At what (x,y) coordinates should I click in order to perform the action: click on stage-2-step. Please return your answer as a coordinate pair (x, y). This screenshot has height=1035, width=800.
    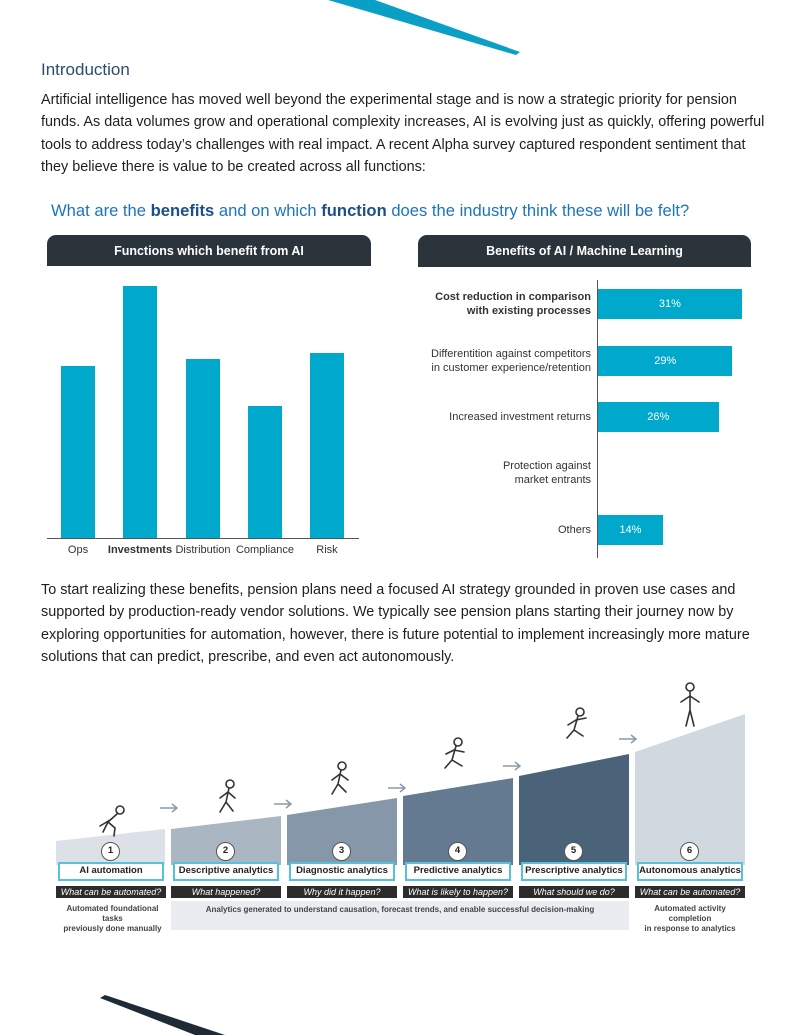
    Looking at the image, I should click on (226, 840).